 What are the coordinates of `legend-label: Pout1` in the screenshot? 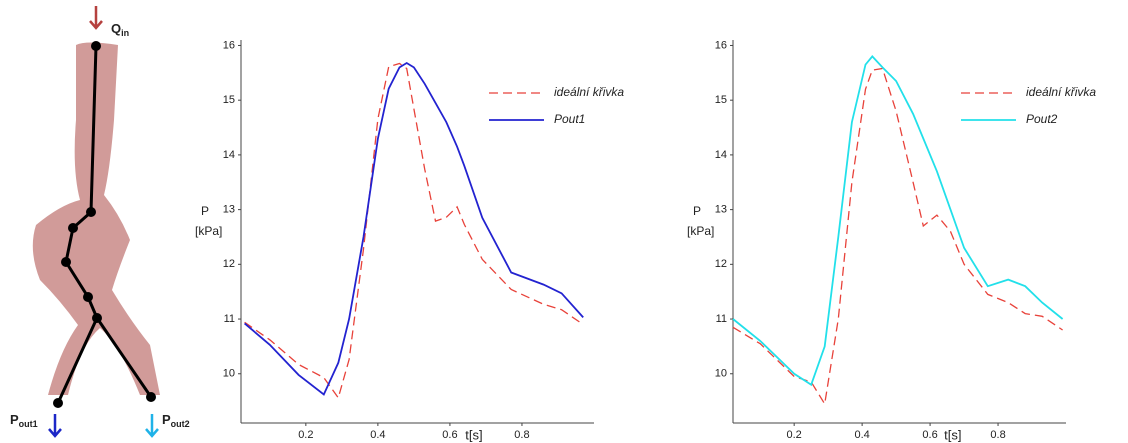 It's located at (569, 119).